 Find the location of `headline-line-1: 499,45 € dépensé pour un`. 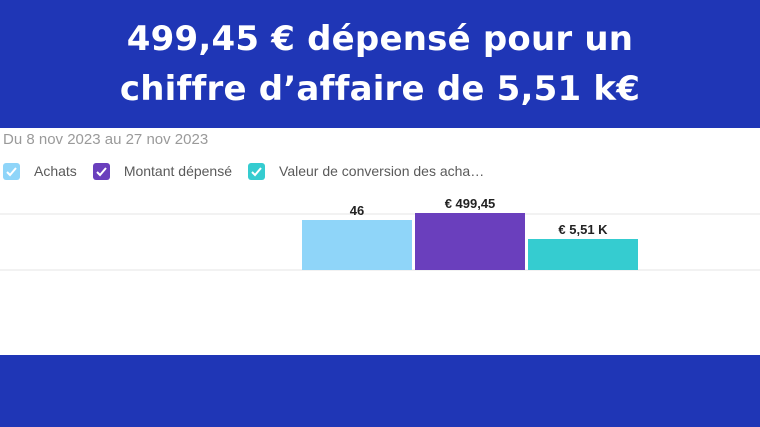

headline-line-1: 499,45 € dépensé pour un is located at coordinates (380, 39).